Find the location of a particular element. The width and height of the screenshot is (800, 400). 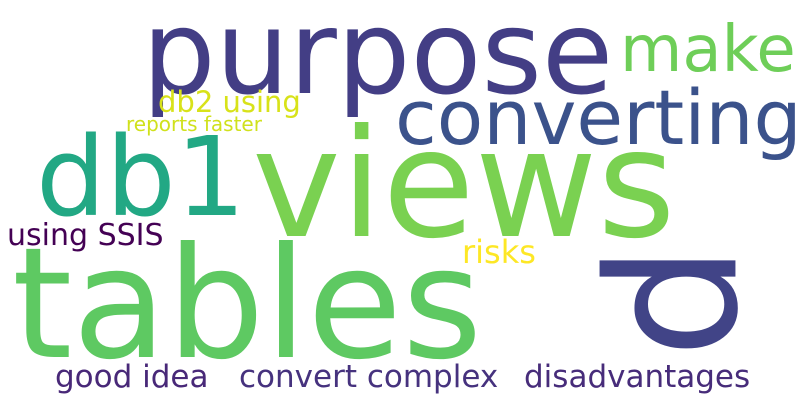

word-converting: converting is located at coordinates (597, 117).